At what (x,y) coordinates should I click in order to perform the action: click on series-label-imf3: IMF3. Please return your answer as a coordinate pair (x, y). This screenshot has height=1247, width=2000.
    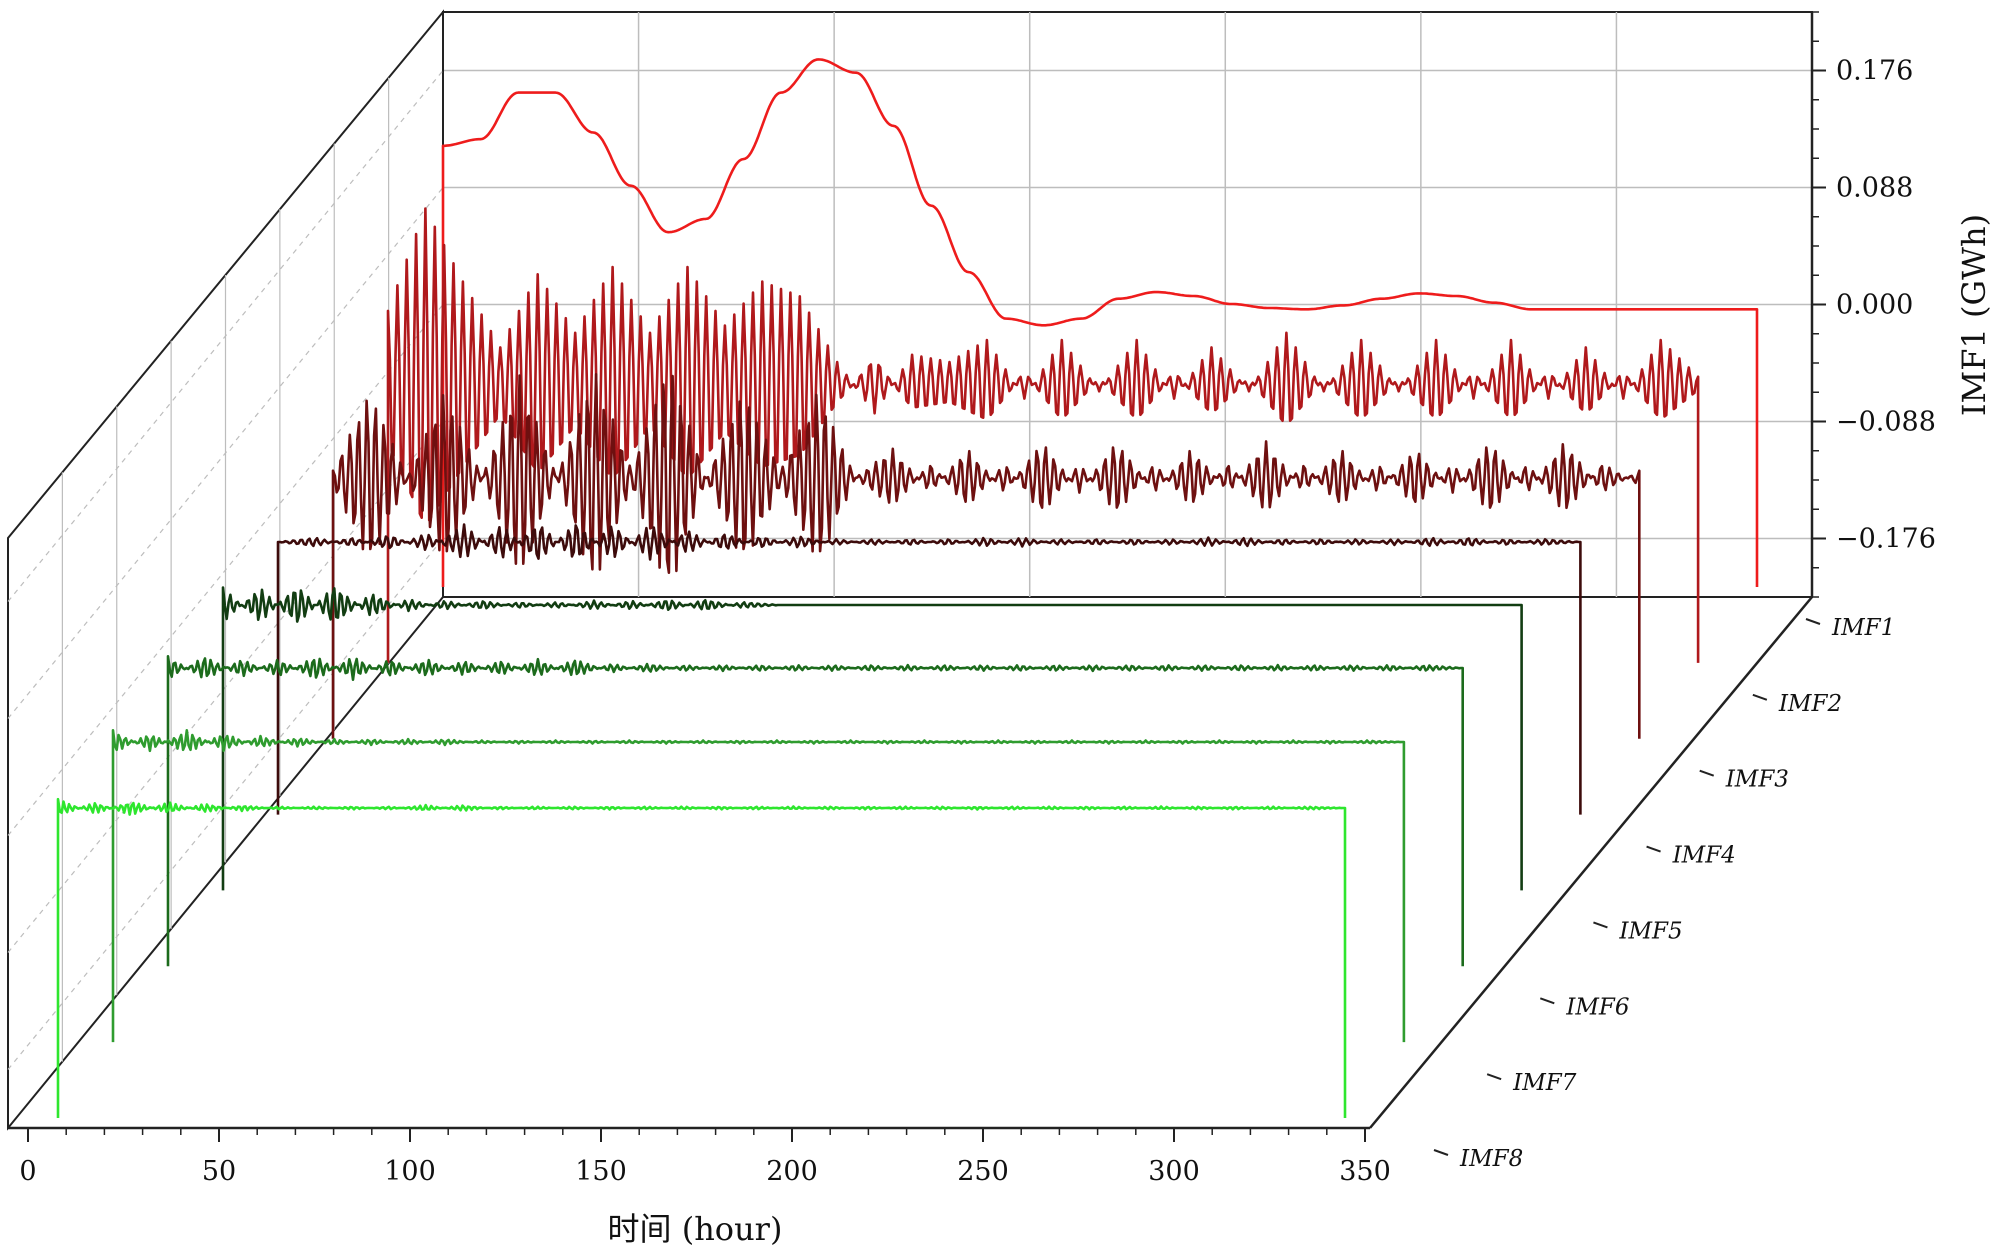
    Looking at the image, I should click on (1757, 780).